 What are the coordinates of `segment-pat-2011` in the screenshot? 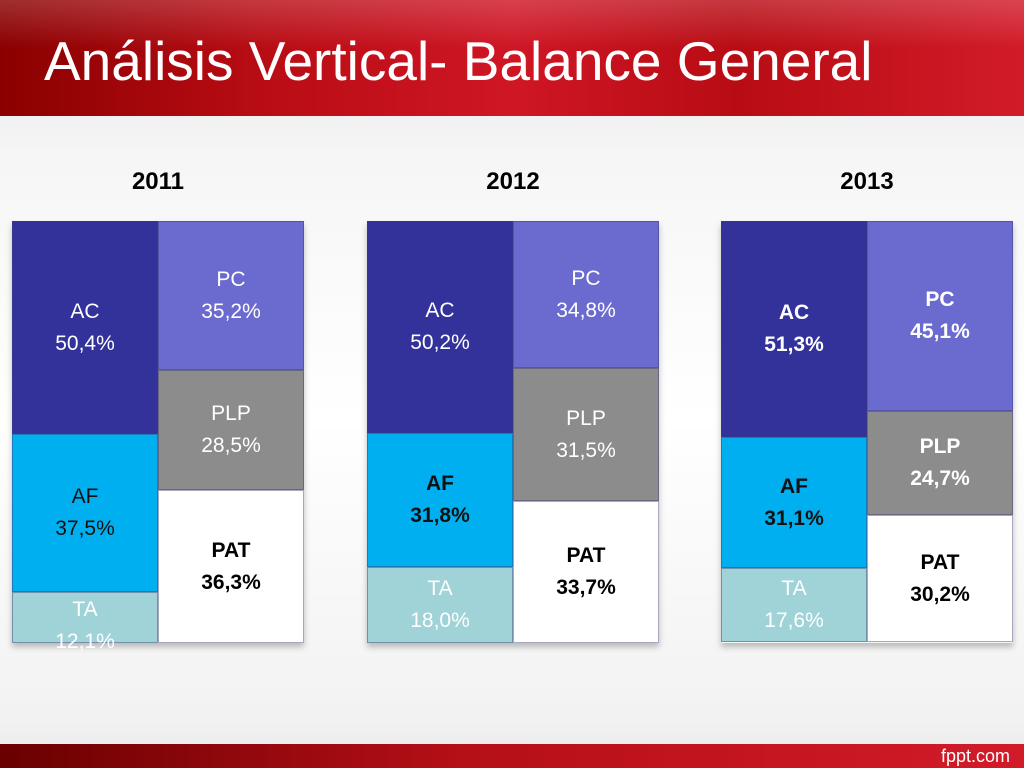 It's located at (231, 566).